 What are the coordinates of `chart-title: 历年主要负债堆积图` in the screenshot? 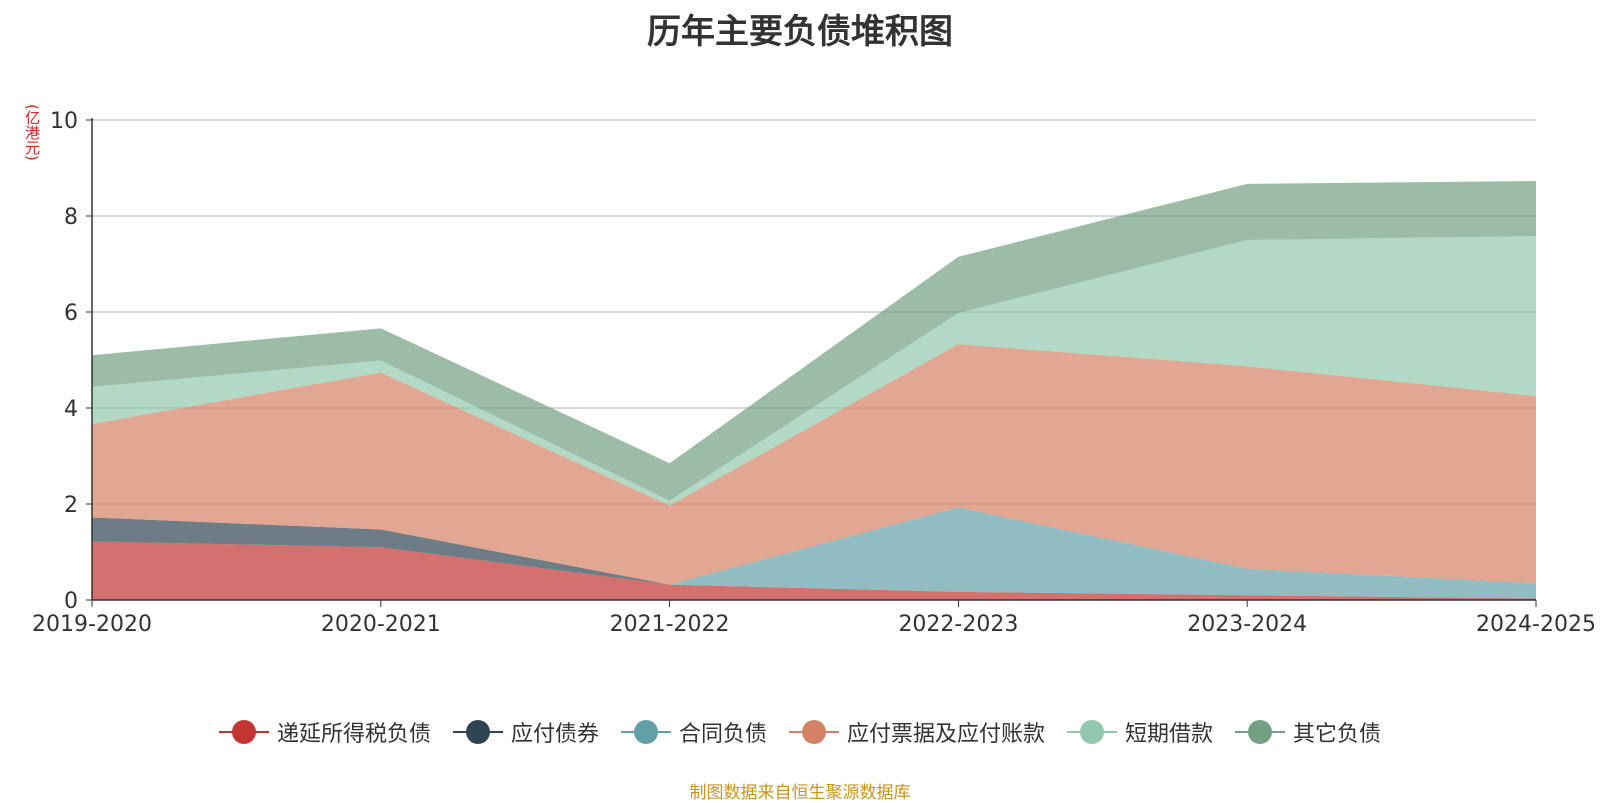 It's located at (800, 32).